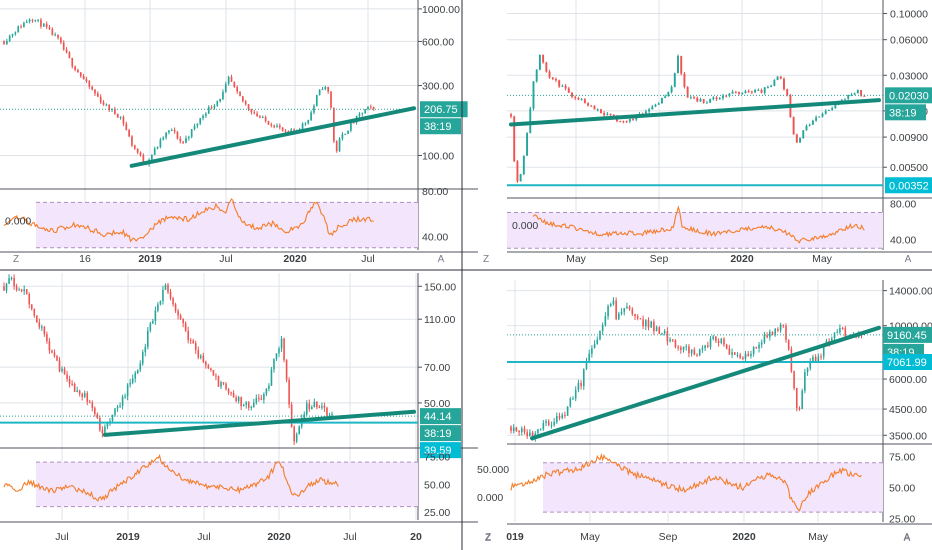 The height and width of the screenshot is (550, 932). What do you see at coordinates (416, 537) in the screenshot?
I see `time-tick-label: 20` at bounding box center [416, 537].